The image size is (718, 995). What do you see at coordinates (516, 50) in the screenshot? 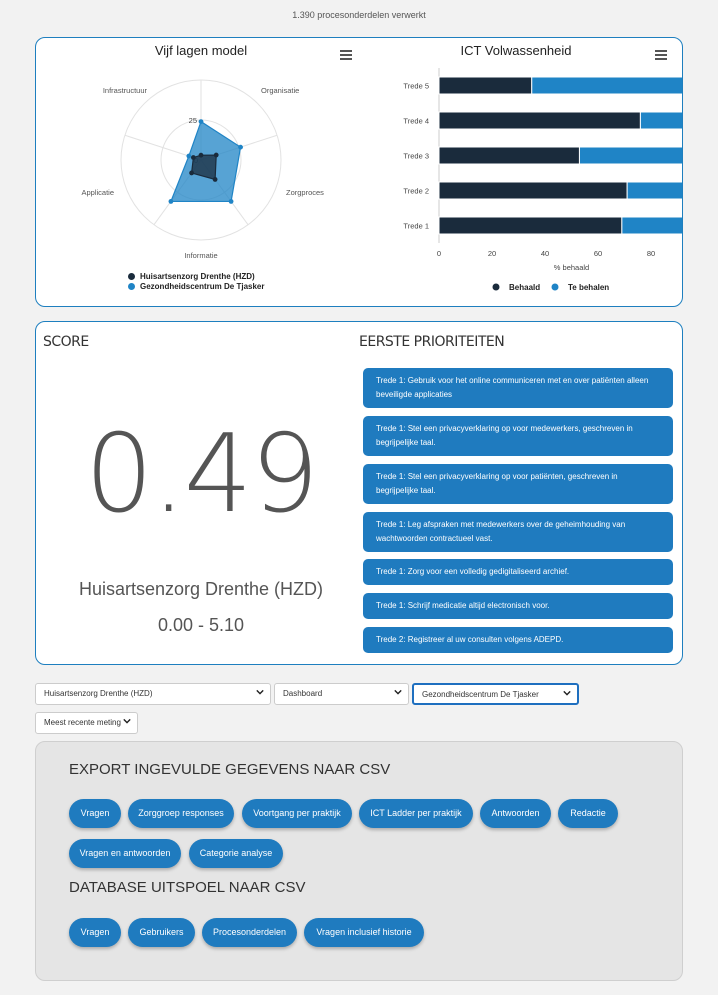
I see `bar-chart-title: ICT Volwassenheid` at bounding box center [516, 50].